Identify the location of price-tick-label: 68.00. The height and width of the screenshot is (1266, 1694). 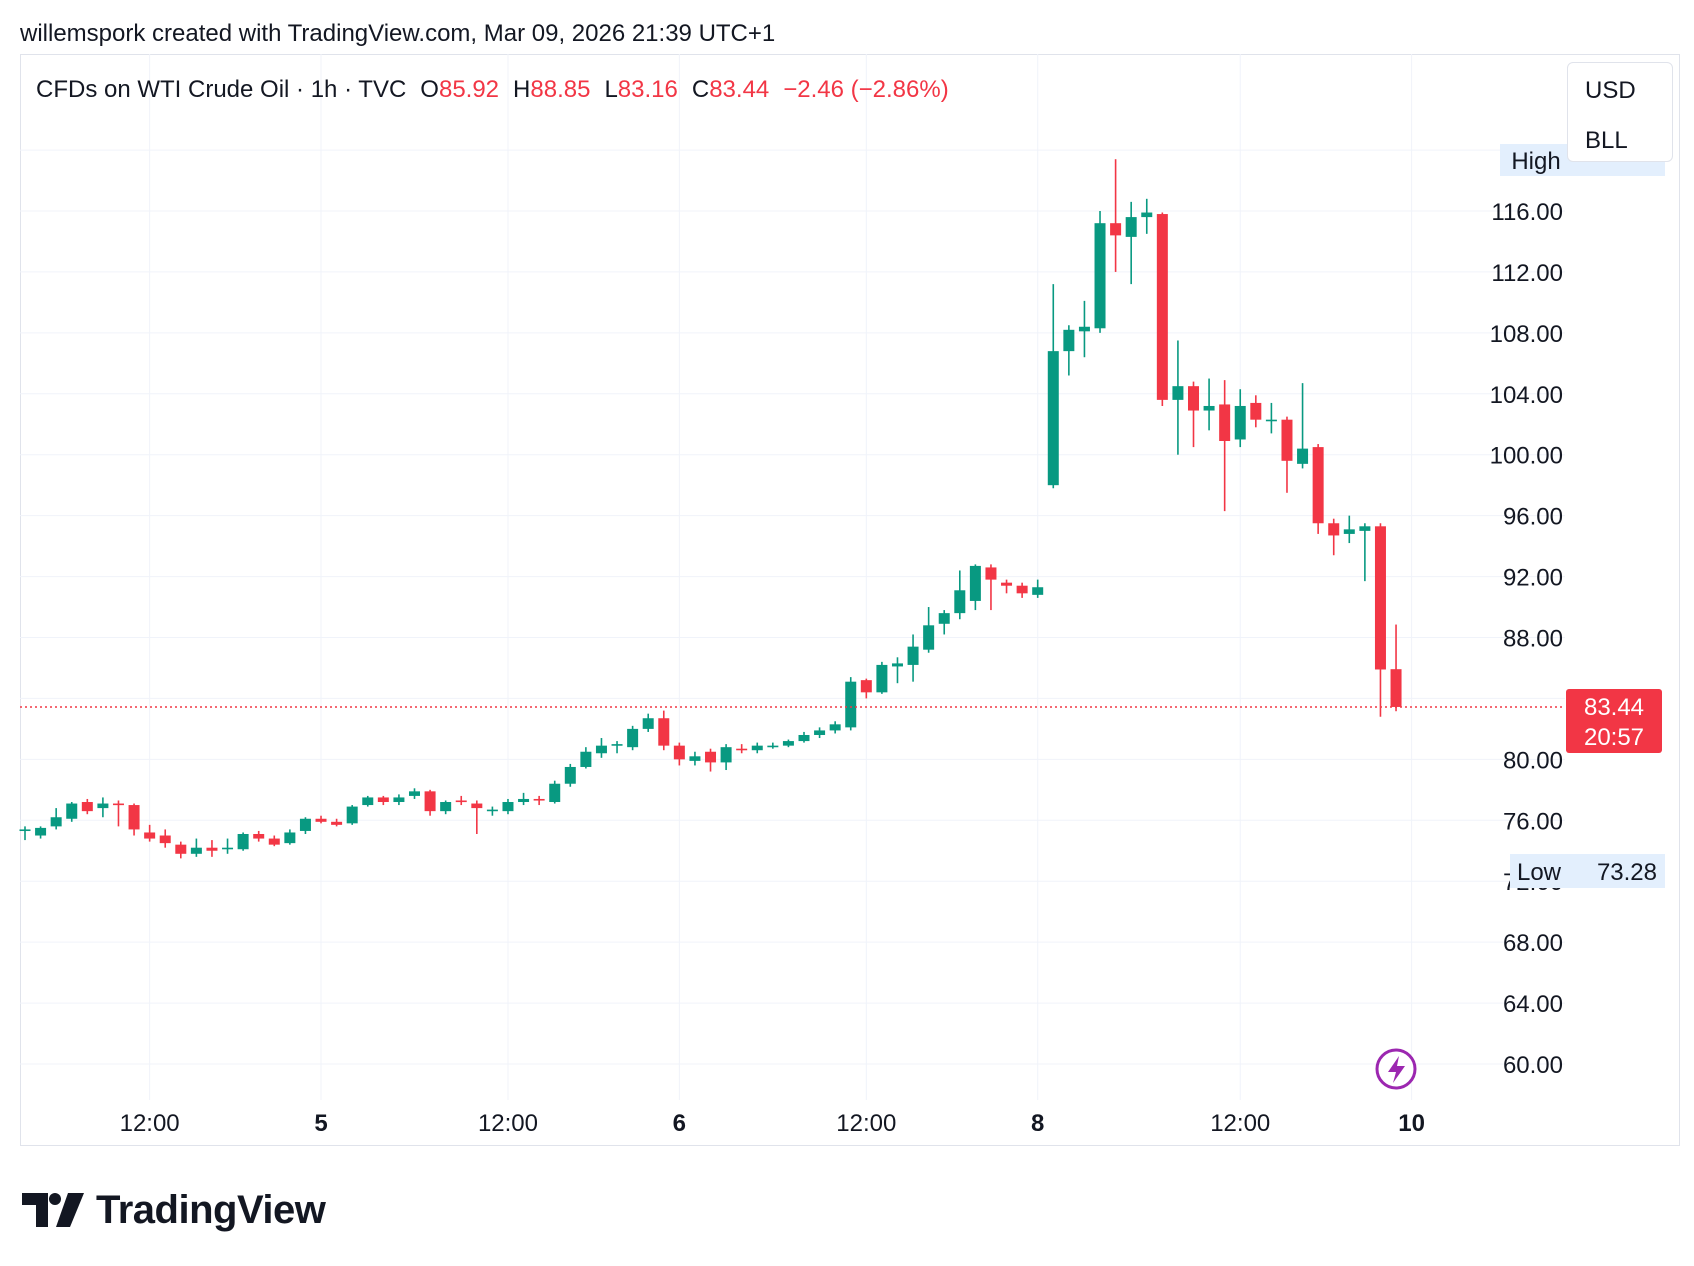
(1533, 943).